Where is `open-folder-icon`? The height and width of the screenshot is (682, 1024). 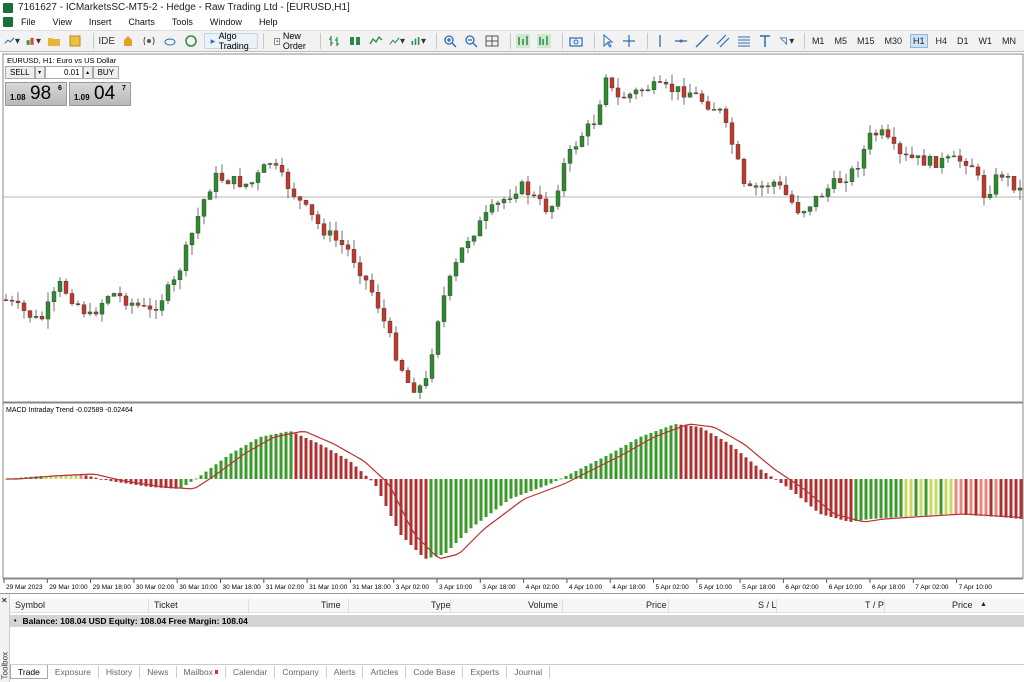 open-folder-icon is located at coordinates (54, 41).